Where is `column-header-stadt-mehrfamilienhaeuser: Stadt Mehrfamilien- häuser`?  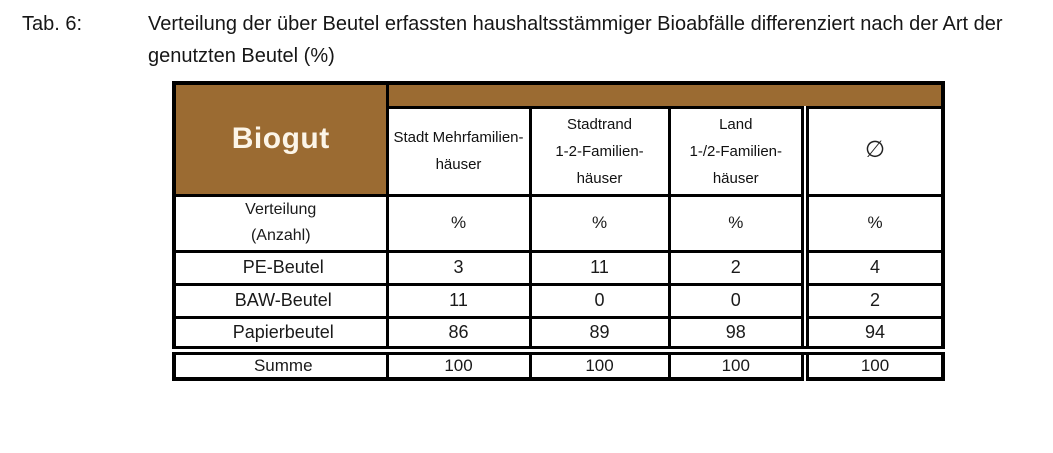 column-header-stadt-mehrfamilienhaeuser: Stadt Mehrfamilien- häuser is located at coordinates (458, 151).